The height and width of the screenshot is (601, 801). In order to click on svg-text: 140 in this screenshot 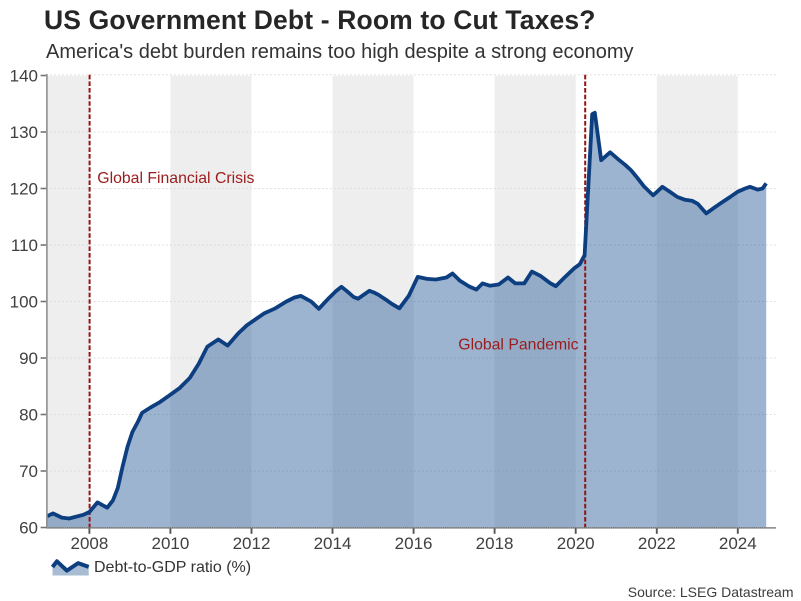, I will do `click(24, 76)`.